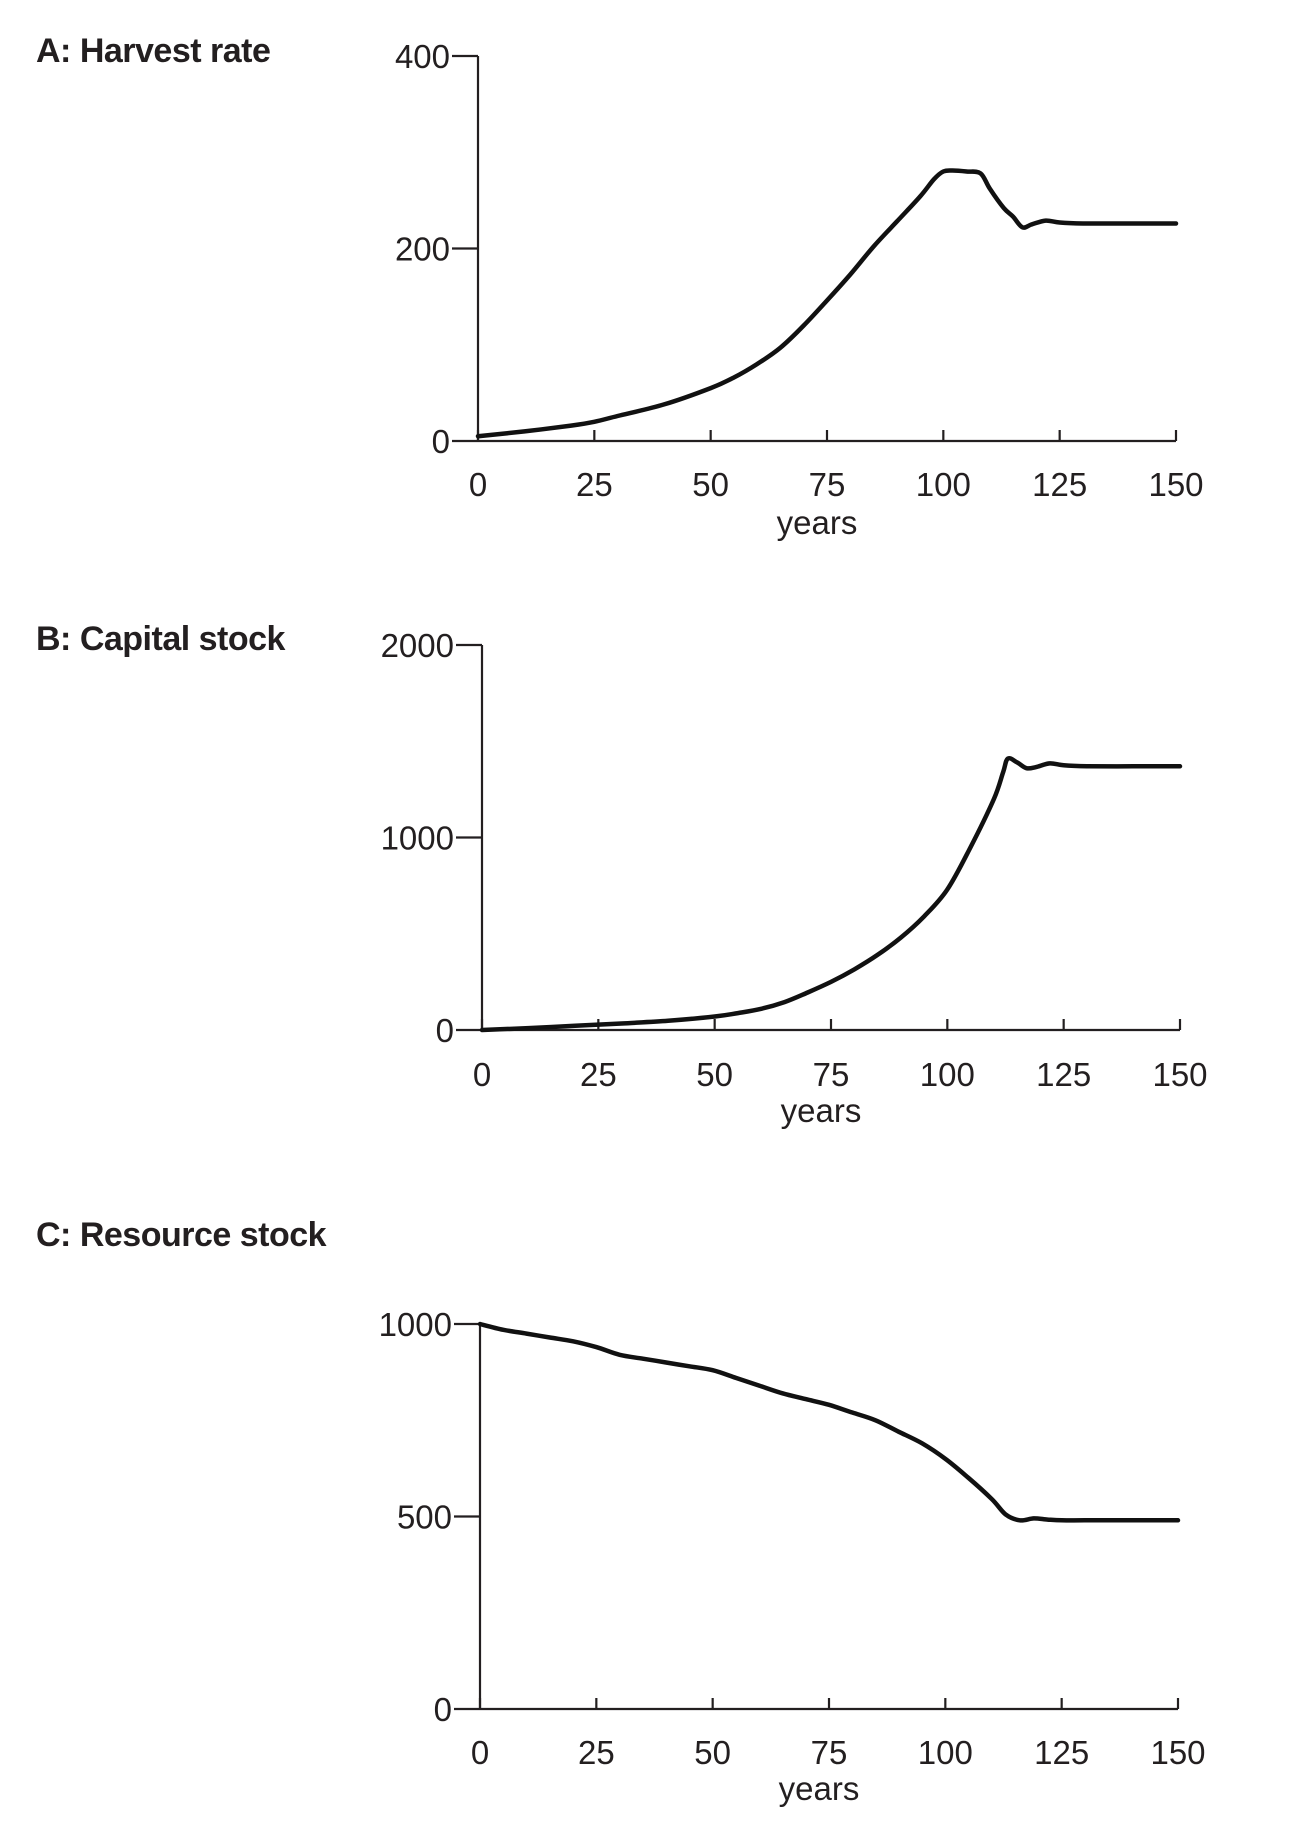 This screenshot has width=1298, height=1829. Describe the element at coordinates (160, 639) in the screenshot. I see `panel-b-title: B: Capital stock` at that location.